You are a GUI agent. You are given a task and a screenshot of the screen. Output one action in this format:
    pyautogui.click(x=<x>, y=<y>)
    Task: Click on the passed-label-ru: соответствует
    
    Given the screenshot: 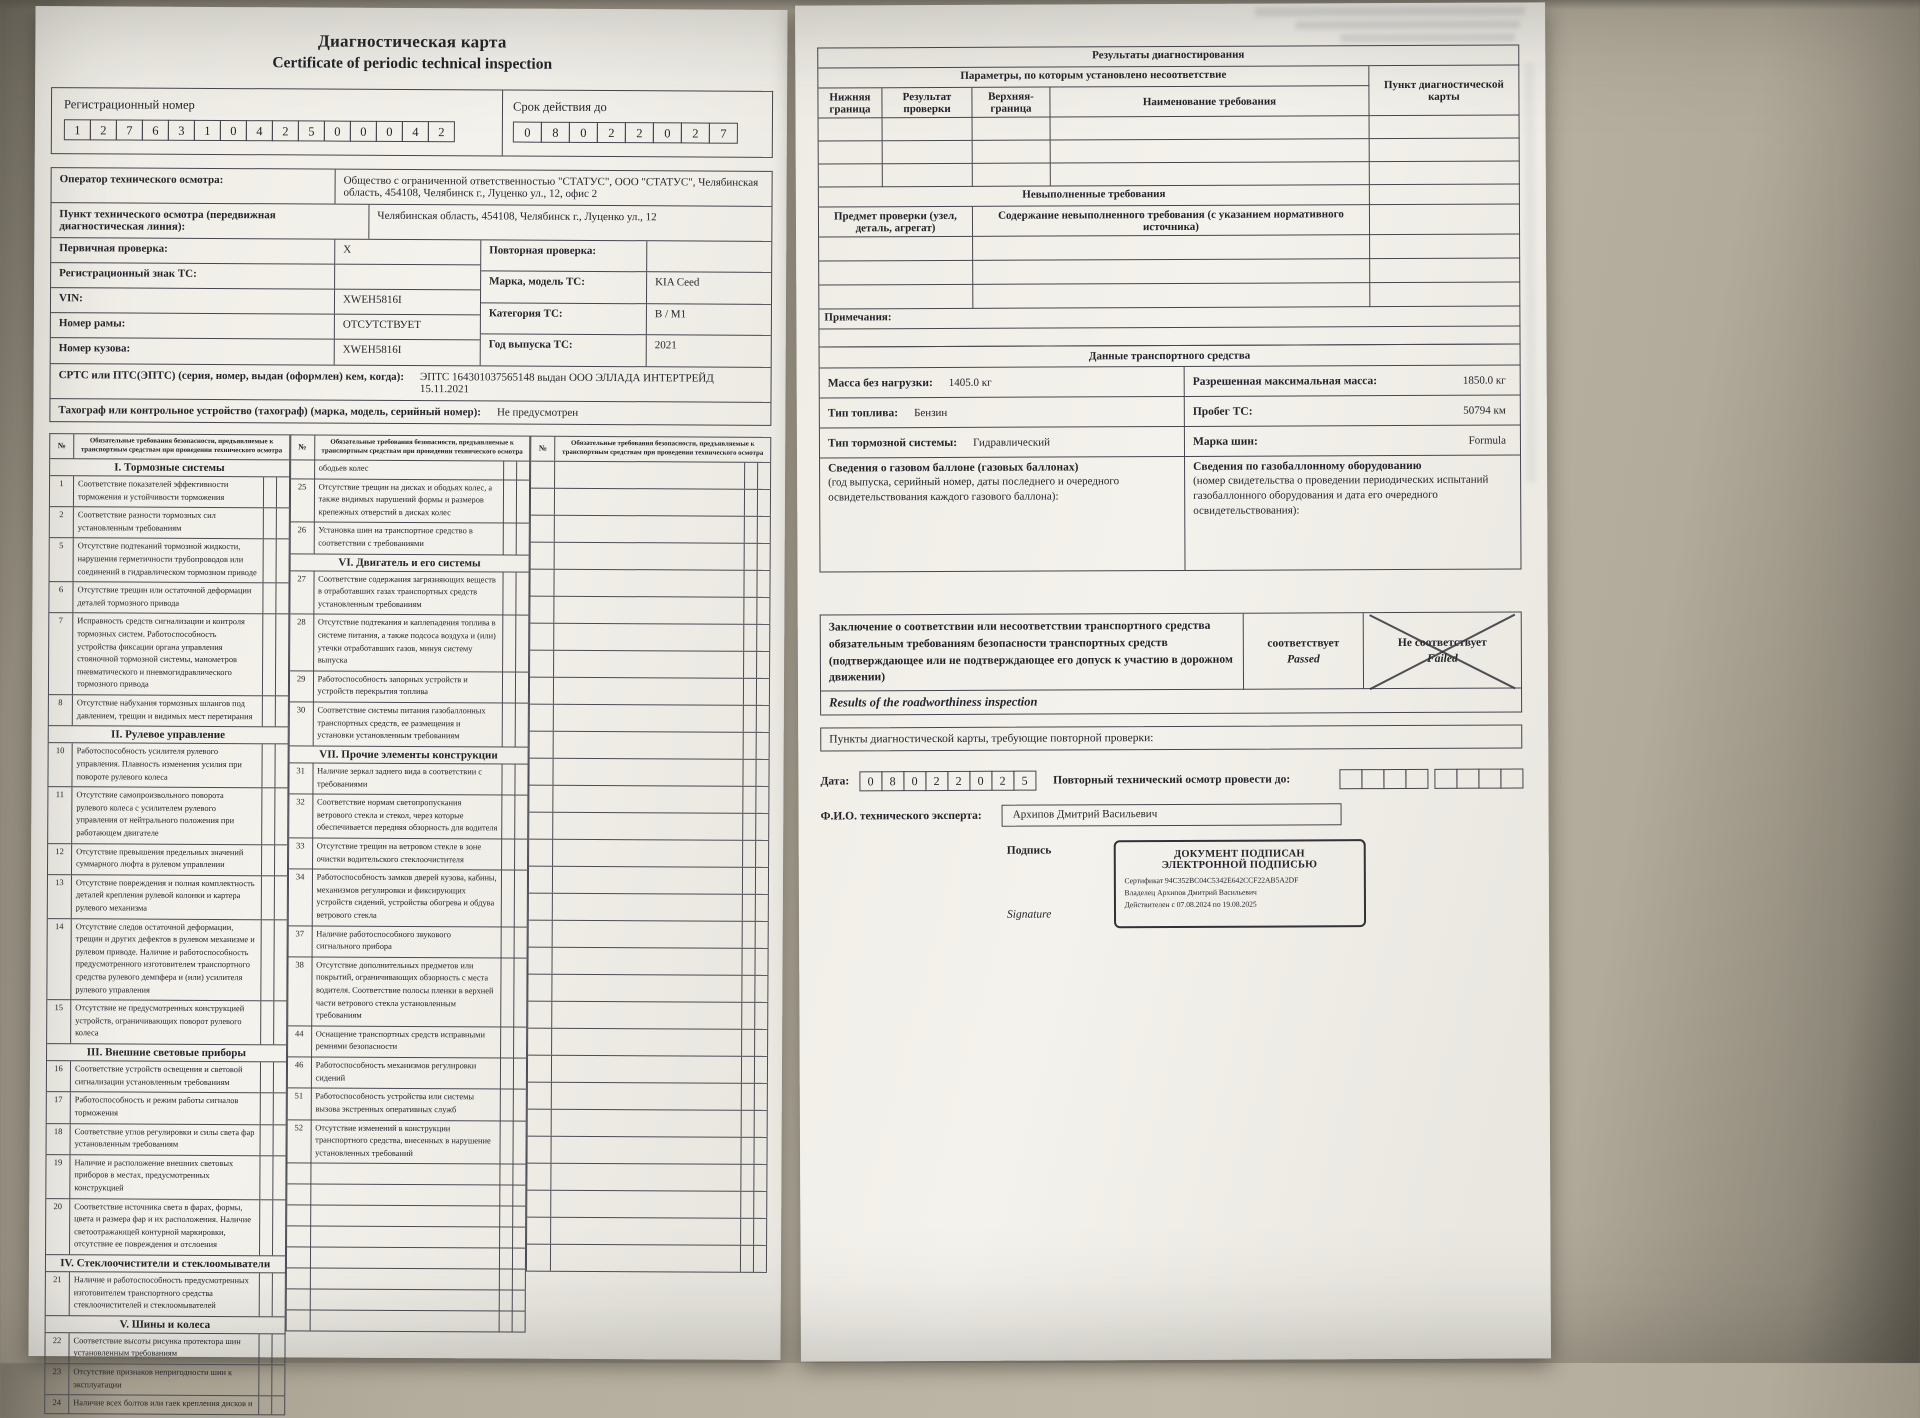 What is the action you would take?
    pyautogui.click(x=1303, y=643)
    